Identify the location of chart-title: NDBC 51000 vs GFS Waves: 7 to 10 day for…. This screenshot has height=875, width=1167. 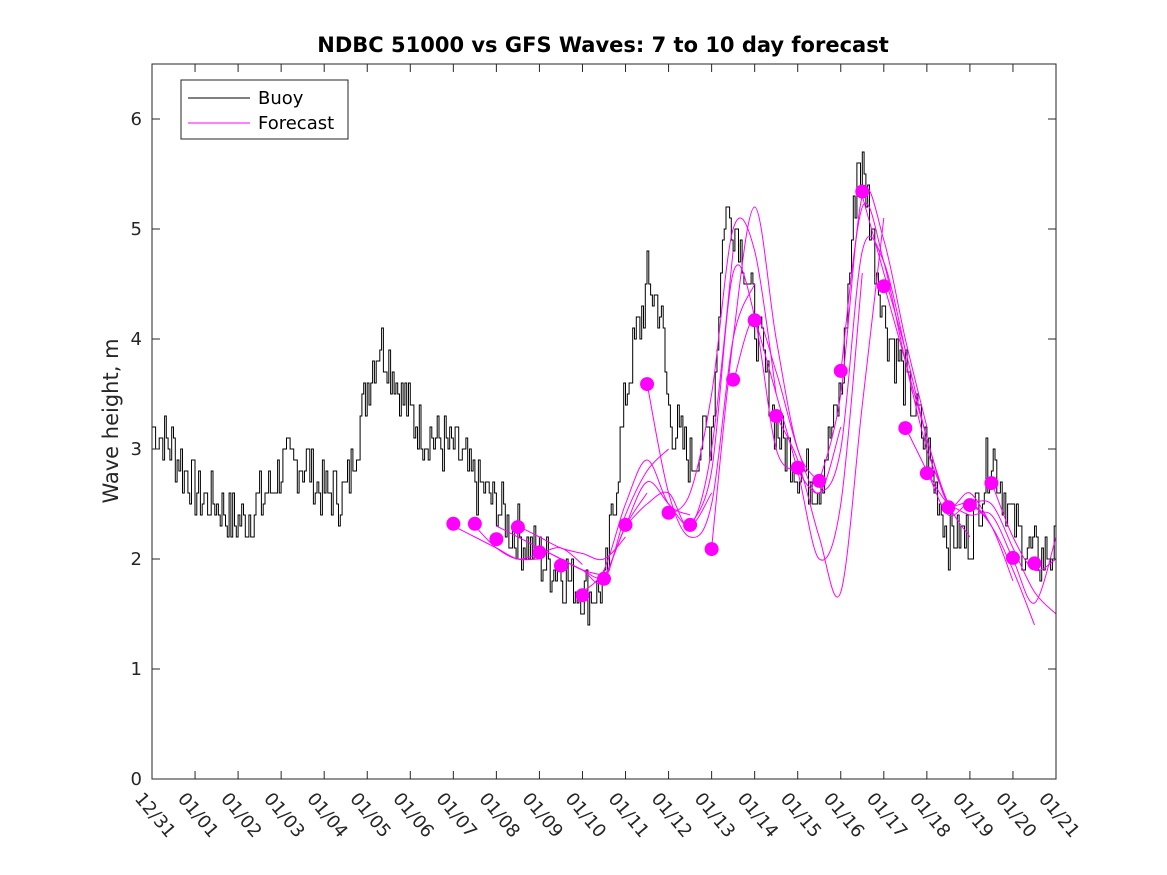
(602, 45).